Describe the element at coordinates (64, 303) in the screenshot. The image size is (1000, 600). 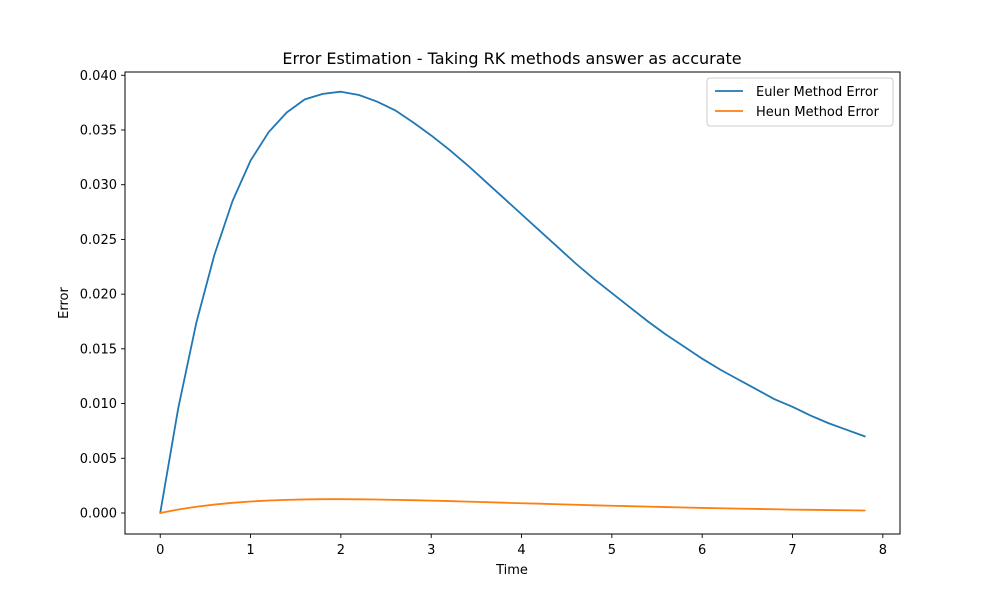
I see `y-axis-label: Error` at that location.